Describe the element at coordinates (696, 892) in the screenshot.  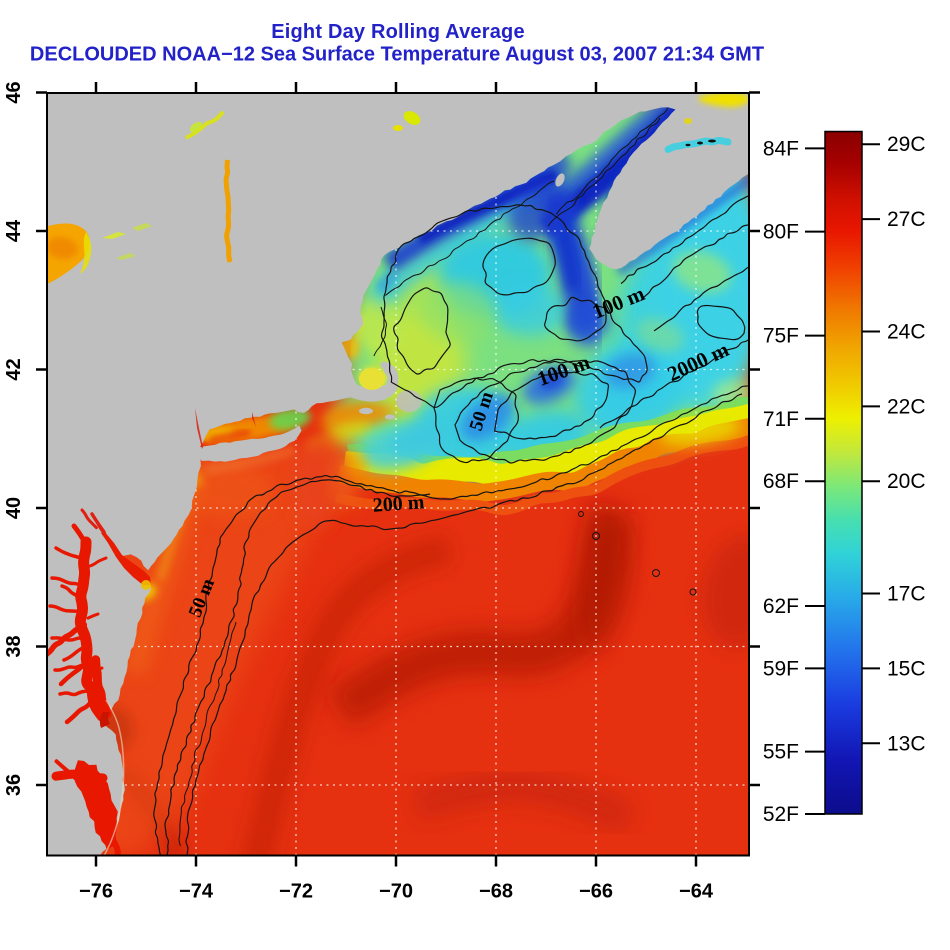
I see `svg-text: −64` at that location.